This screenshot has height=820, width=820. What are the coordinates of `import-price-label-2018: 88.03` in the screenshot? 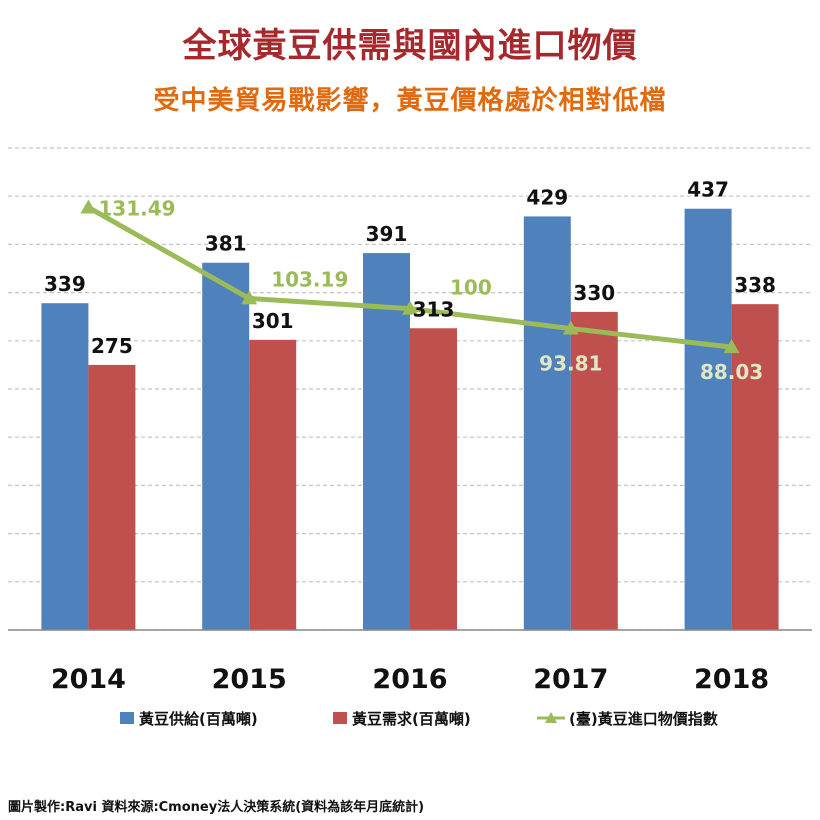 It's located at (731, 372).